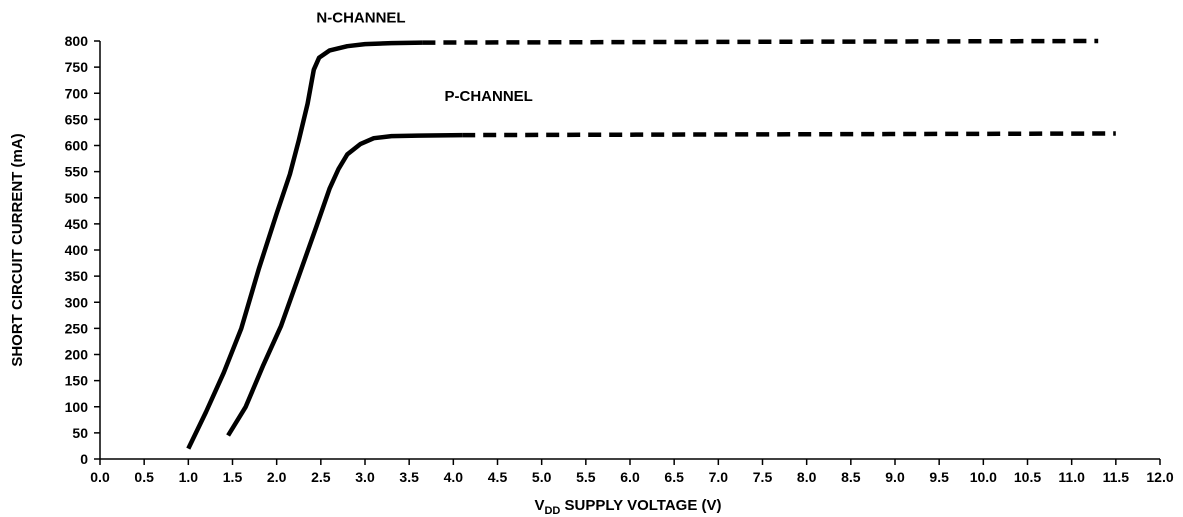 The width and height of the screenshot is (1183, 517). What do you see at coordinates (489, 96) in the screenshot?
I see `p-channel-label: P-CHANNEL` at bounding box center [489, 96].